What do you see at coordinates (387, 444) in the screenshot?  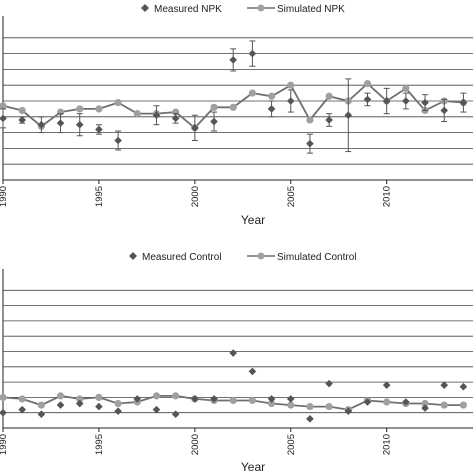 I see `control-x-tick-label: 2010` at bounding box center [387, 444].